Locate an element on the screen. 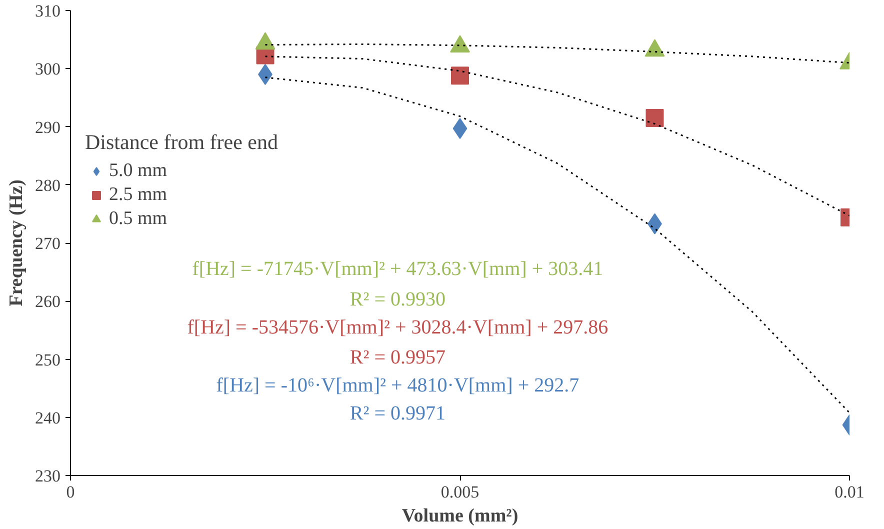  y-axis-title: Frequency (Hz) is located at coordinates (16, 243).